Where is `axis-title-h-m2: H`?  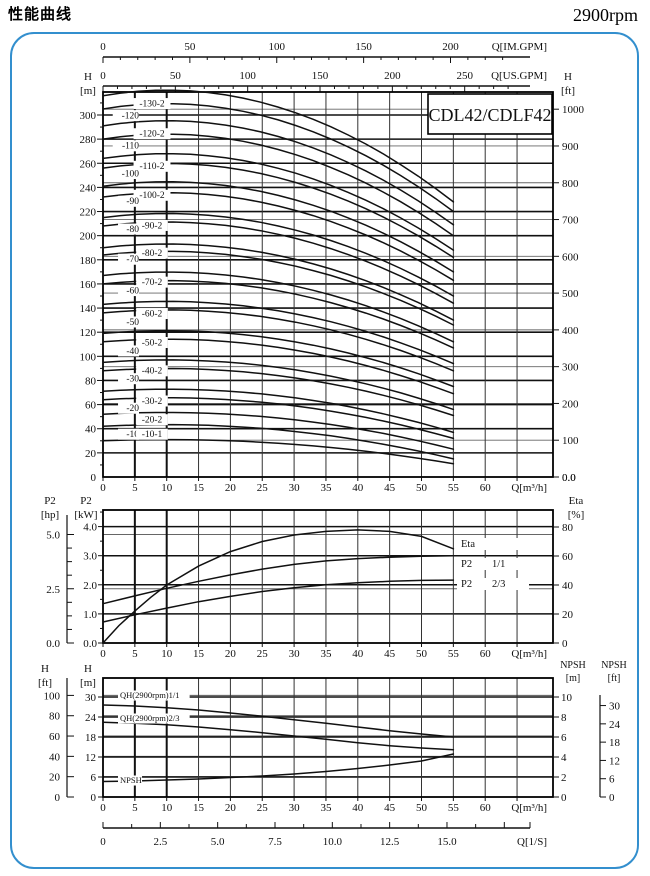 axis-title-h-m2: H is located at coordinates (88, 669).